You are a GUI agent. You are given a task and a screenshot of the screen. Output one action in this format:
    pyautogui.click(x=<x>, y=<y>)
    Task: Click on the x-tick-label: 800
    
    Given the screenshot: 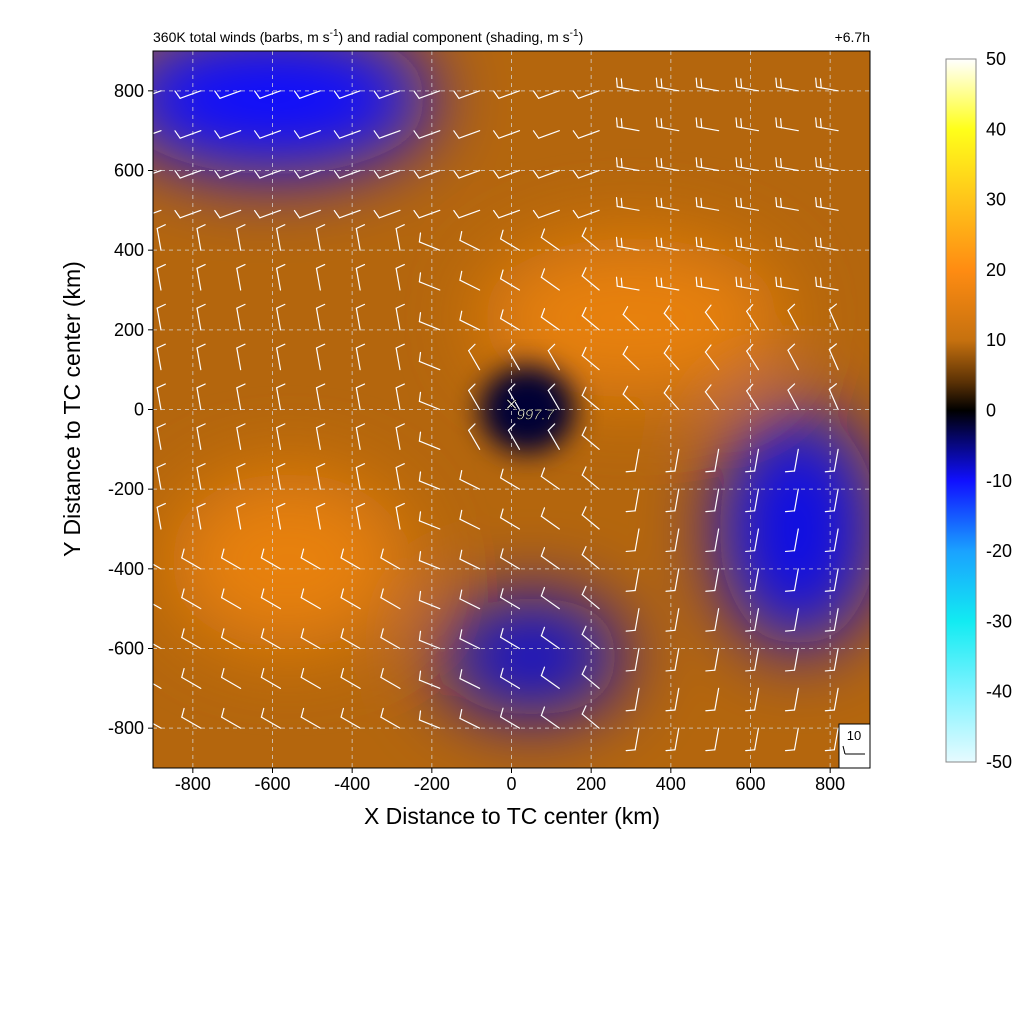 What is the action you would take?
    pyautogui.click(x=830, y=784)
    